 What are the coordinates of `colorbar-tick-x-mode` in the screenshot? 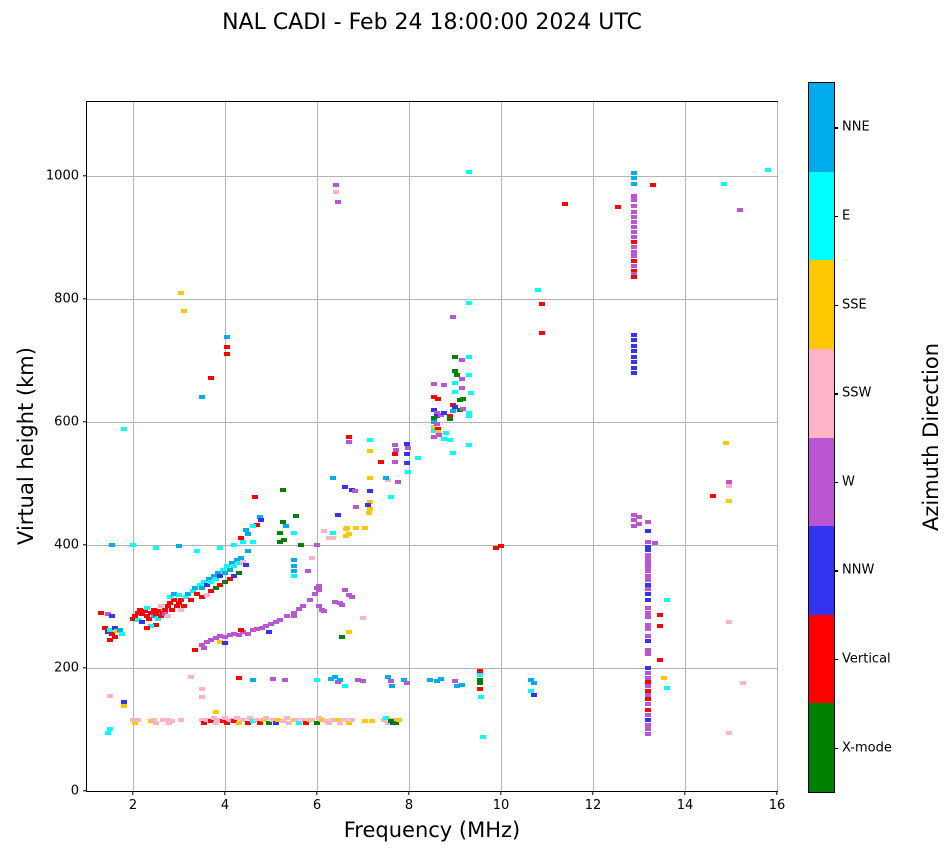 It's located at (836, 748).